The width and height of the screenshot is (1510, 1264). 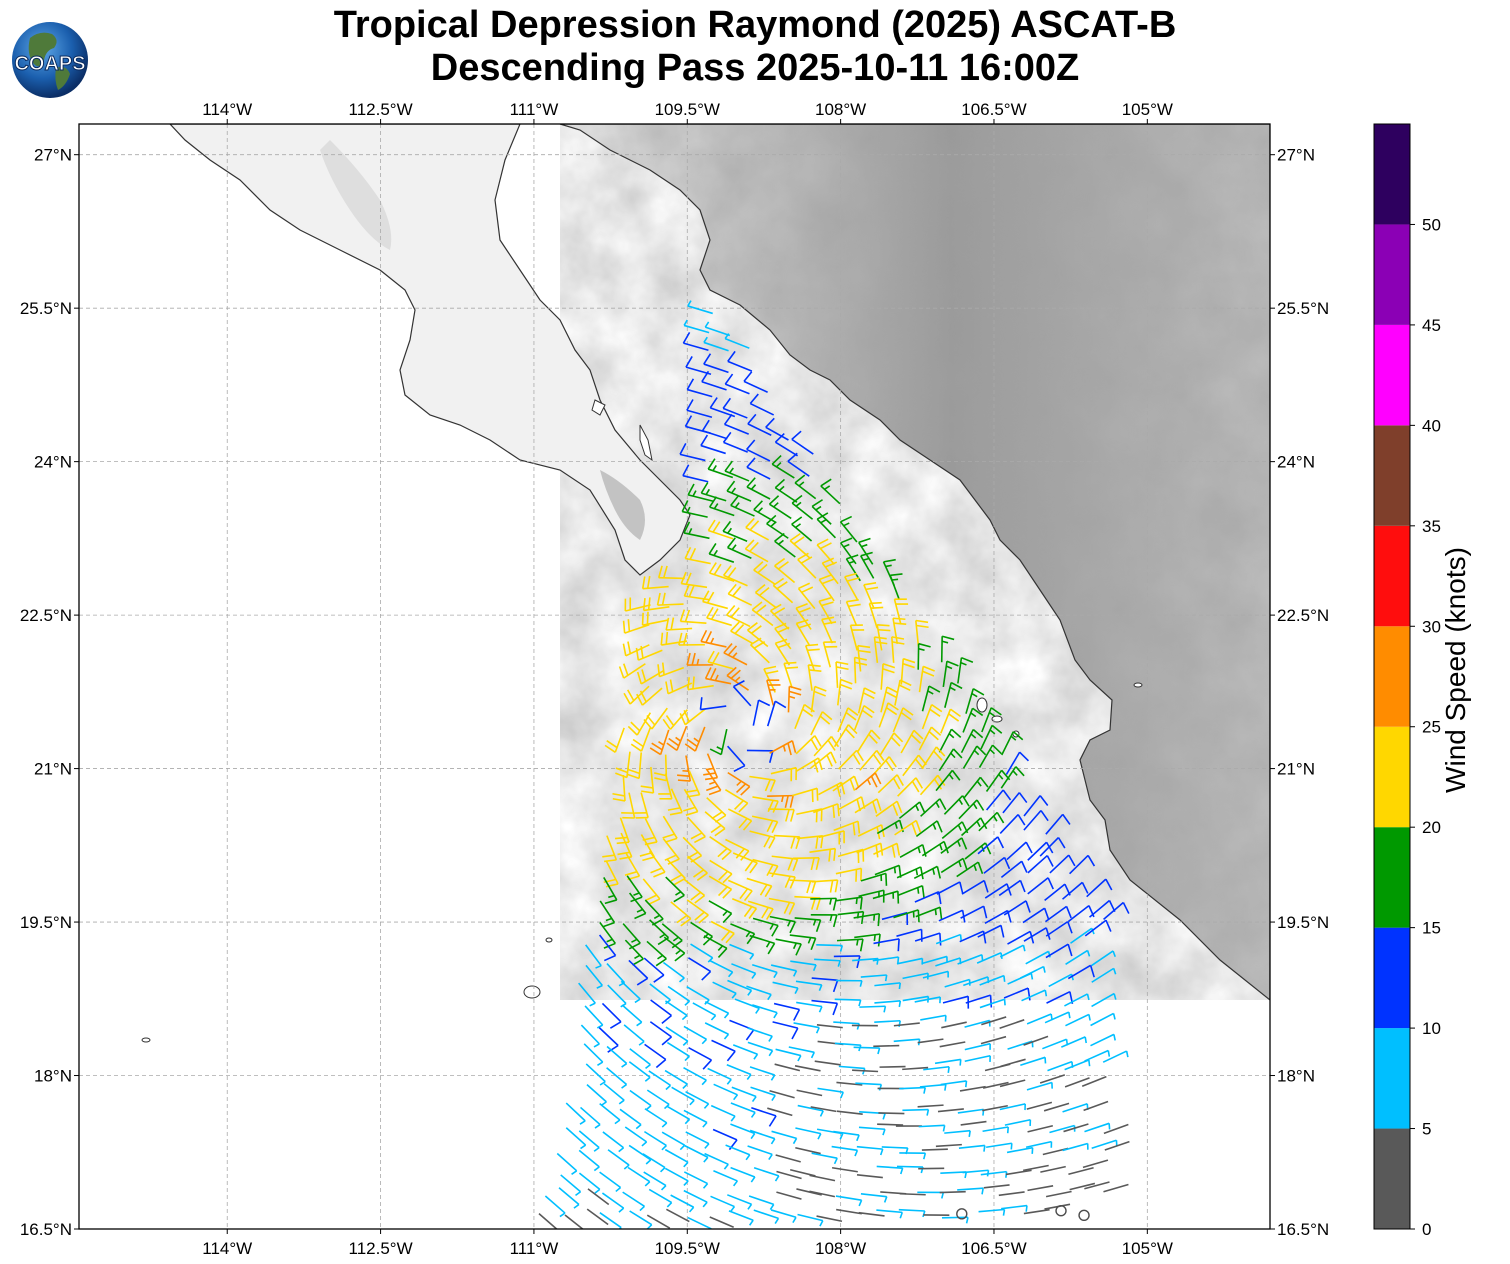 I want to click on lat-tick-label-right: 18°N, so click(x=1296, y=1076).